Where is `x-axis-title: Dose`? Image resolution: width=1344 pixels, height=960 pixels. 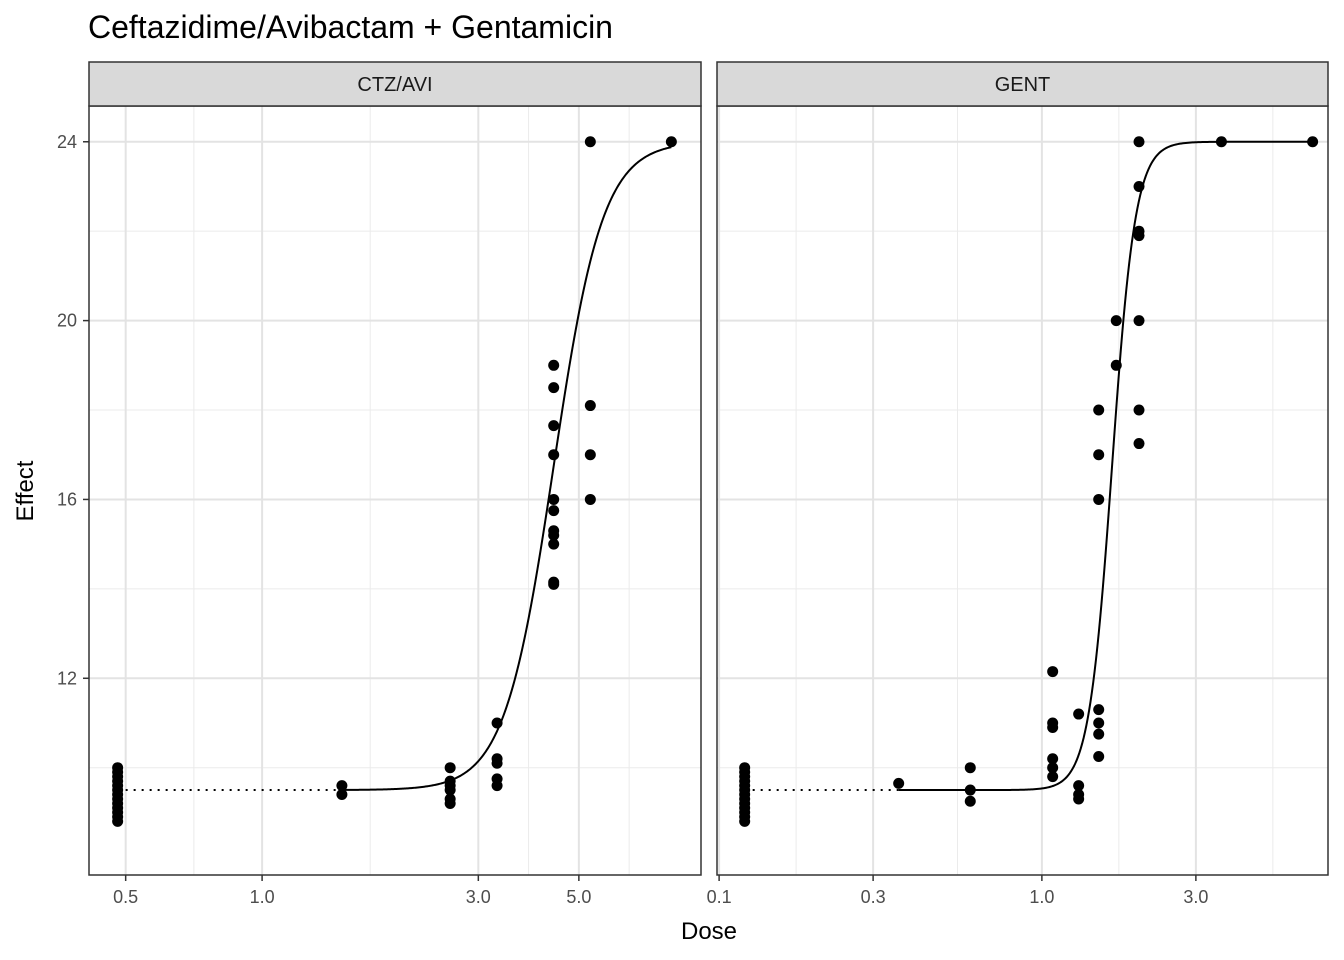
x-axis-title: Dose is located at coordinates (709, 931).